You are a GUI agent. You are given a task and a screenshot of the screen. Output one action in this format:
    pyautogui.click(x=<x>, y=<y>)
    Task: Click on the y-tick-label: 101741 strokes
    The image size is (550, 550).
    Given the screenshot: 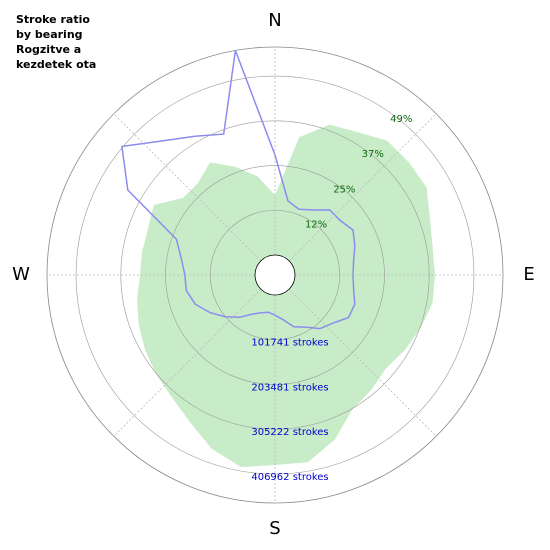 What is the action you would take?
    pyautogui.click(x=289, y=343)
    